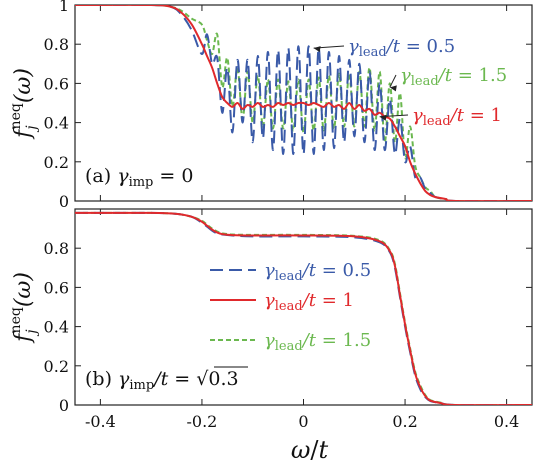 The height and width of the screenshot is (465, 536). What do you see at coordinates (453, 77) in the screenshot?
I see `annotation-label: γlead/t = 1.5` at bounding box center [453, 77].